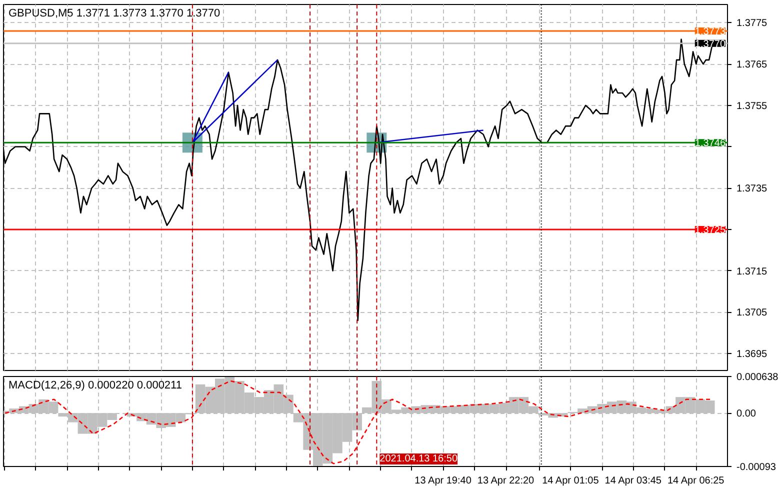 The height and width of the screenshot is (489, 781). What do you see at coordinates (746, 414) in the screenshot?
I see `y-tick-label: 0.00` at bounding box center [746, 414].